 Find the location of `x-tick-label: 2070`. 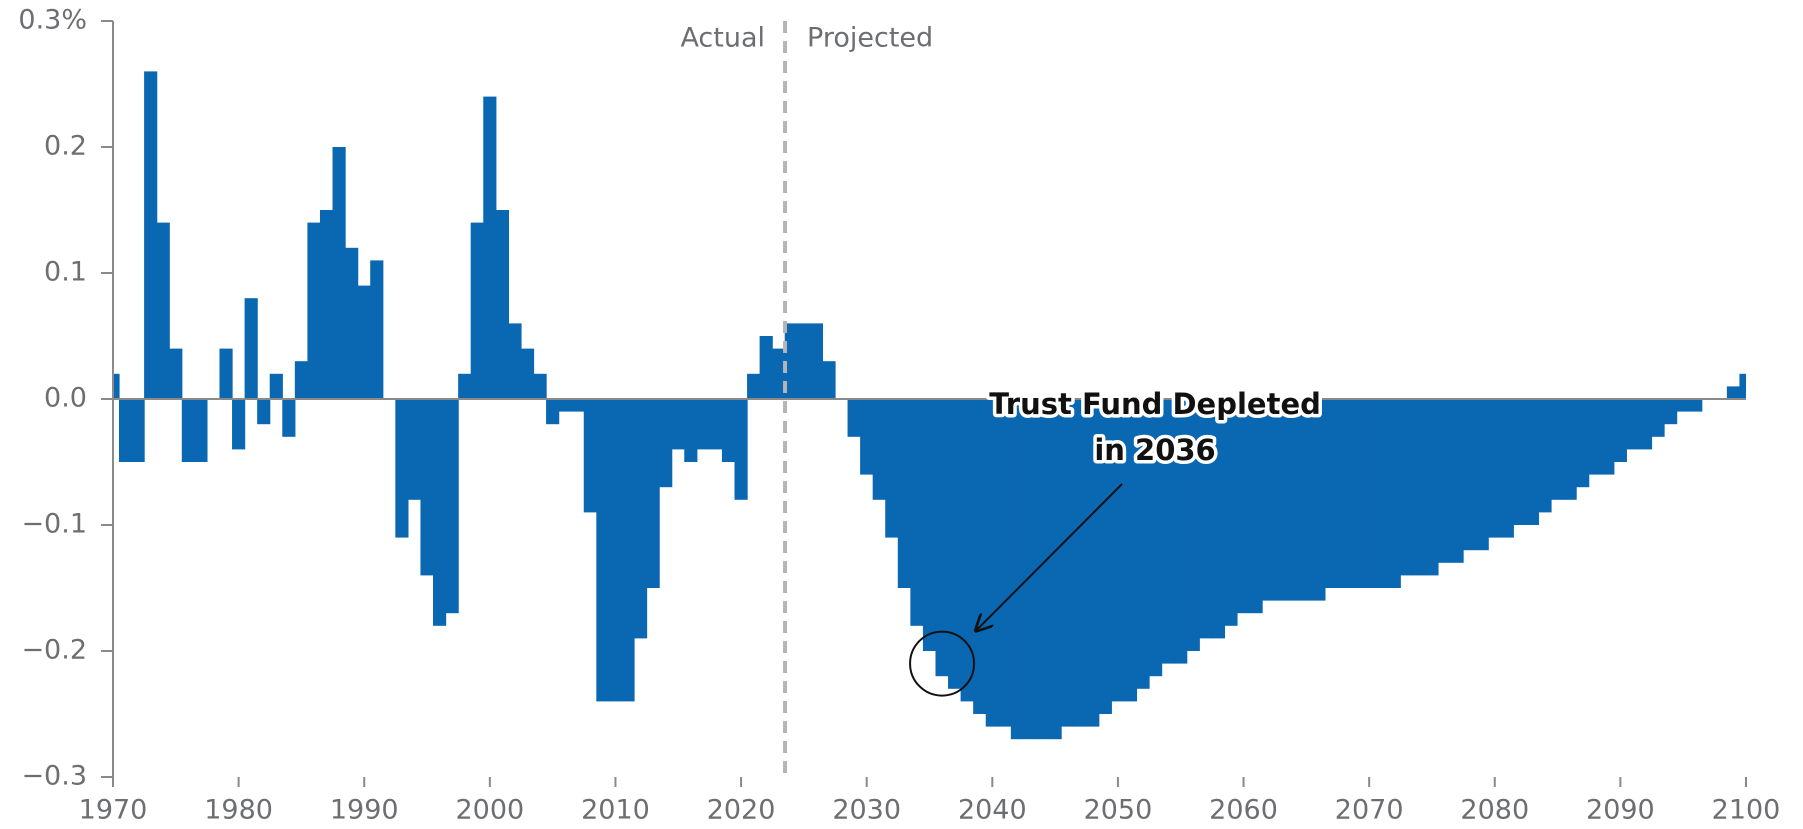

x-tick-label: 2070 is located at coordinates (1369, 810).